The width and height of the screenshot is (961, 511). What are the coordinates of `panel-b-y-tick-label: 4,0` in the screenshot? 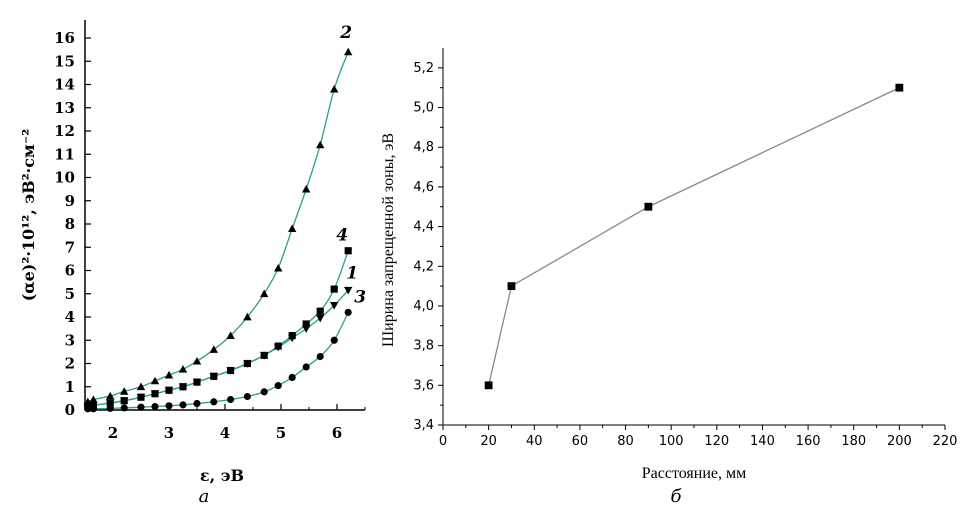 It's located at (423, 306).